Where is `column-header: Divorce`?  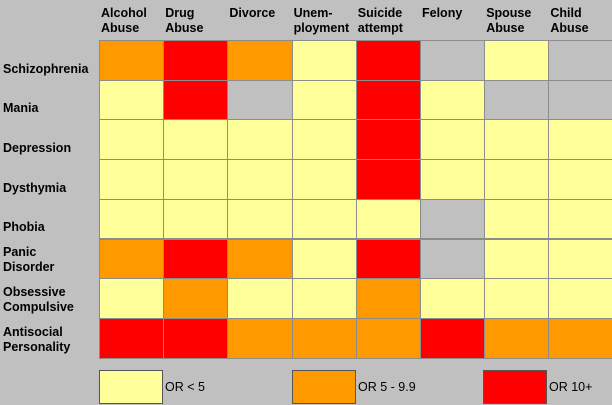 column-header: Divorce is located at coordinates (252, 13).